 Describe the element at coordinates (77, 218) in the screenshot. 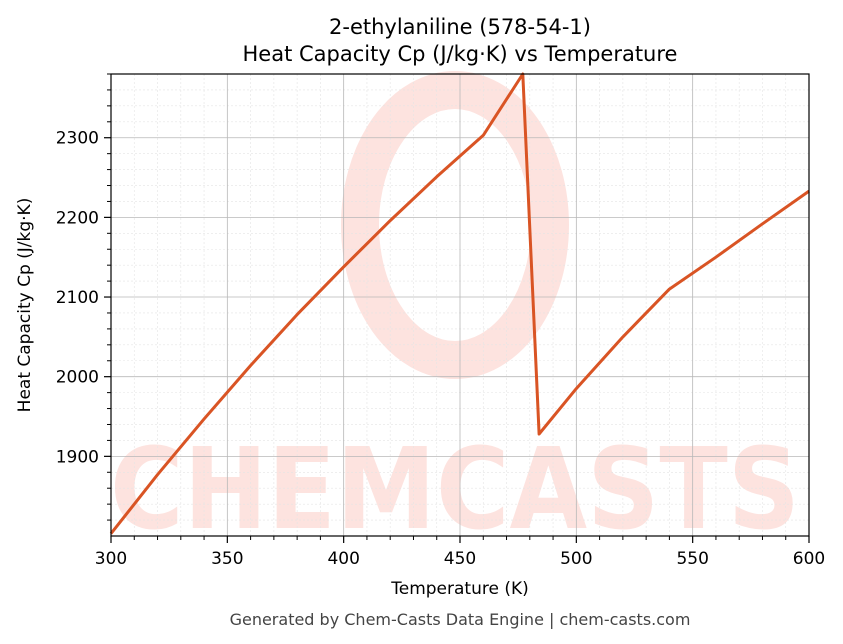

I see `y-tick-label: 2200` at that location.